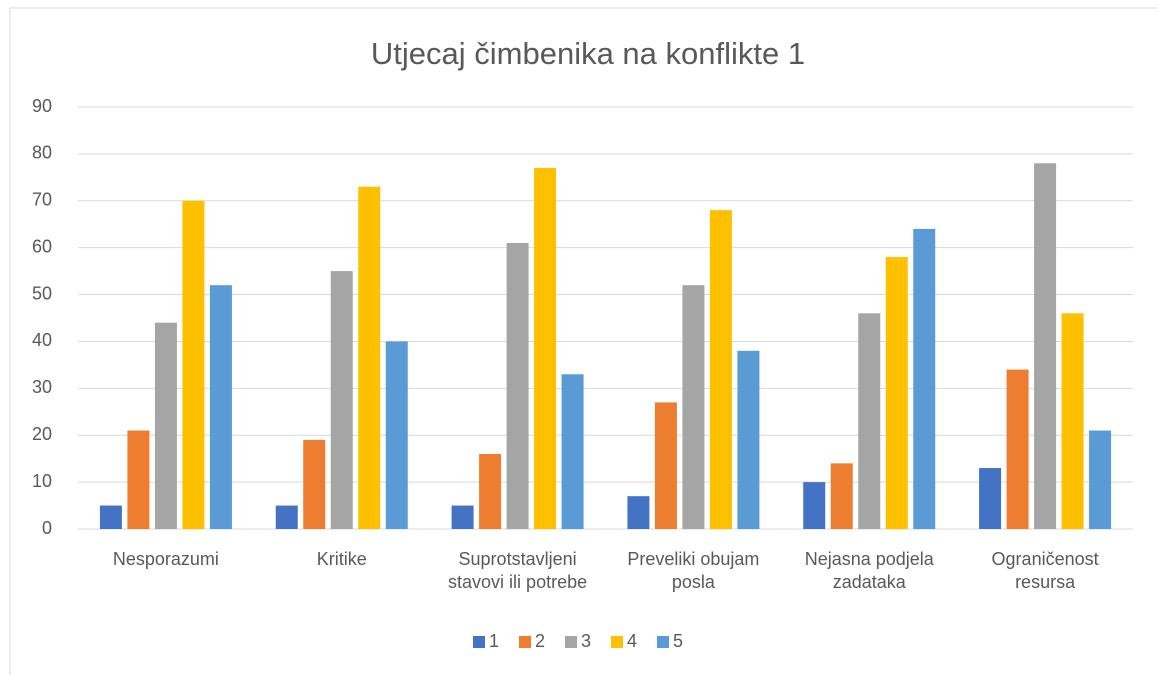 This screenshot has width=1157, height=675. I want to click on x-tick-label: Kritike, so click(341, 559).